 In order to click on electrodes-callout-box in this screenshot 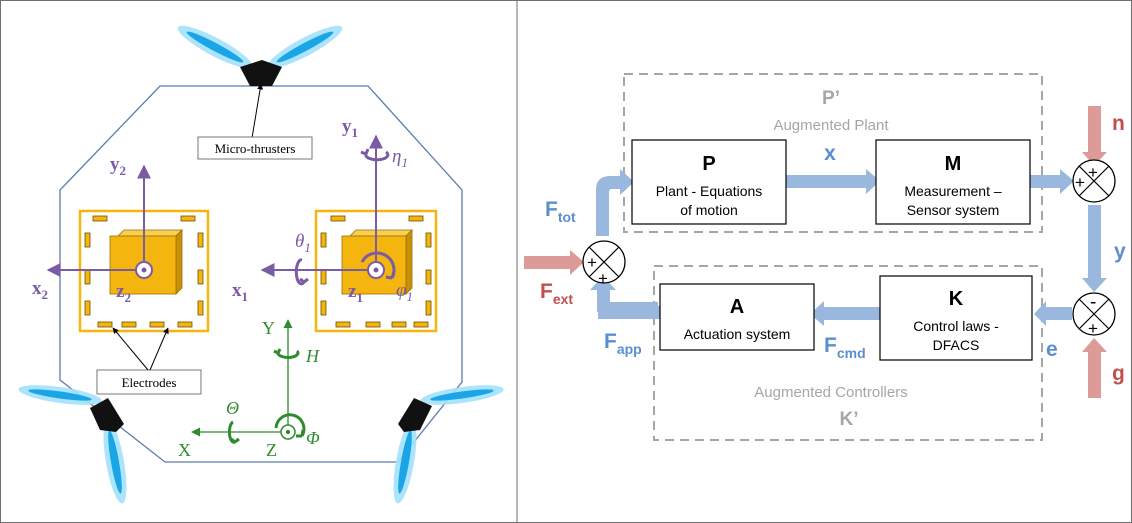, I will do `click(149, 382)`.